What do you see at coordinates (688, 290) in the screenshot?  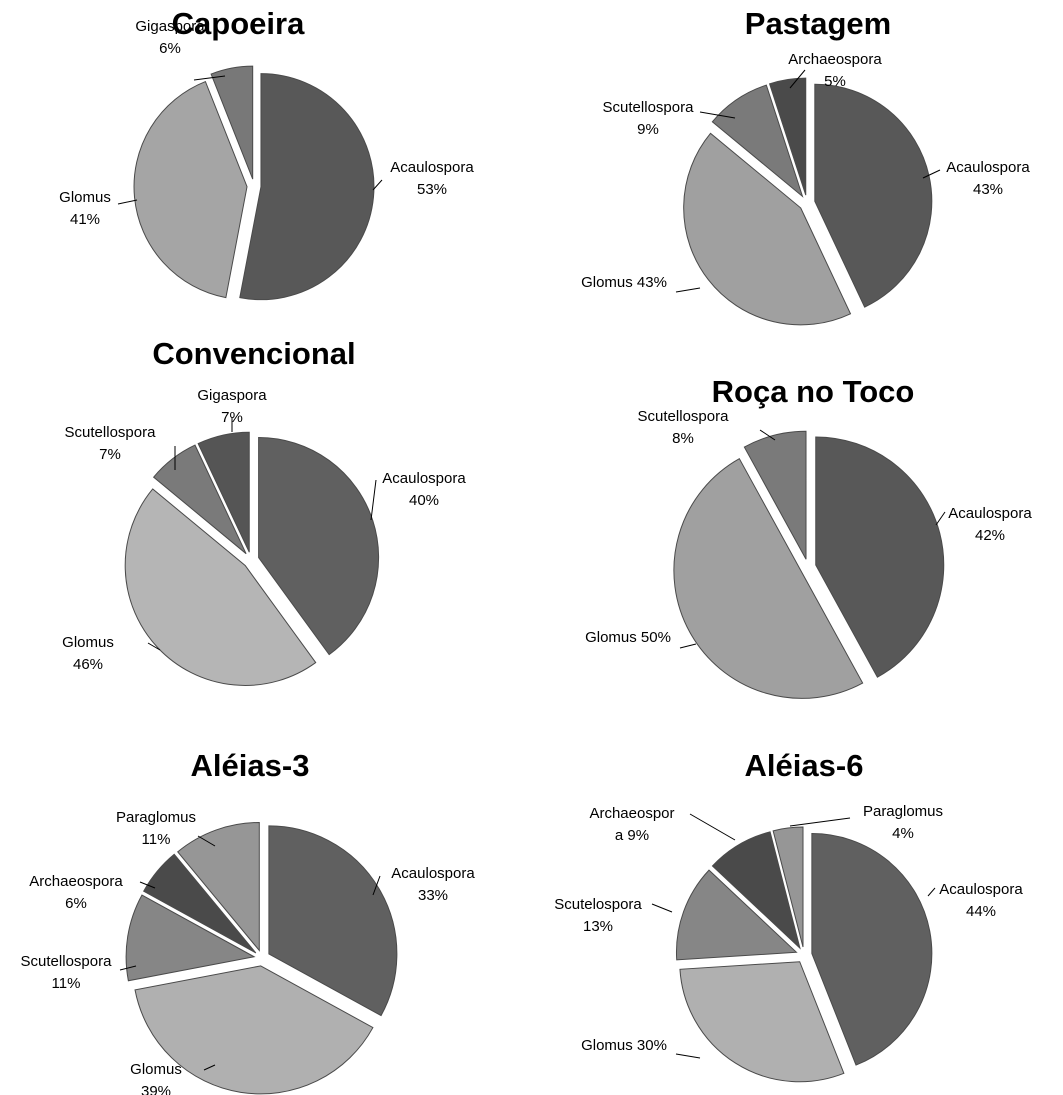 I see `pastagem-leader-glomus` at bounding box center [688, 290].